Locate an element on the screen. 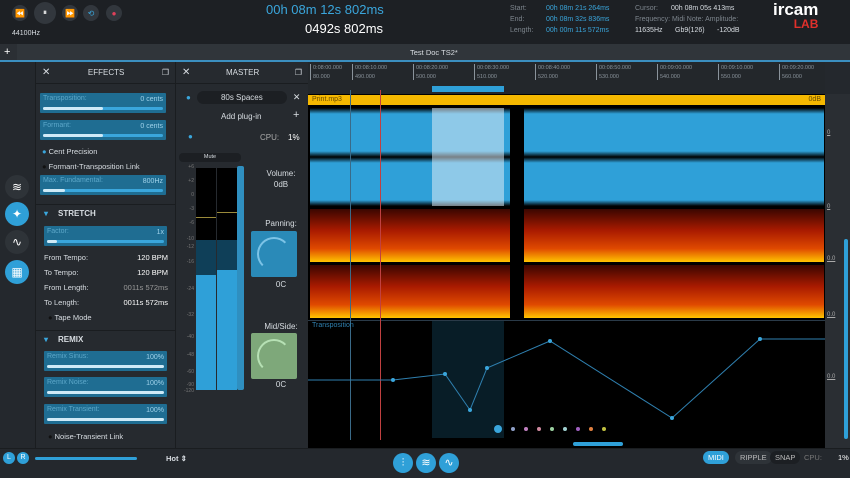 The height and width of the screenshot is (478, 850). mute-button: Mute is located at coordinates (210, 157).